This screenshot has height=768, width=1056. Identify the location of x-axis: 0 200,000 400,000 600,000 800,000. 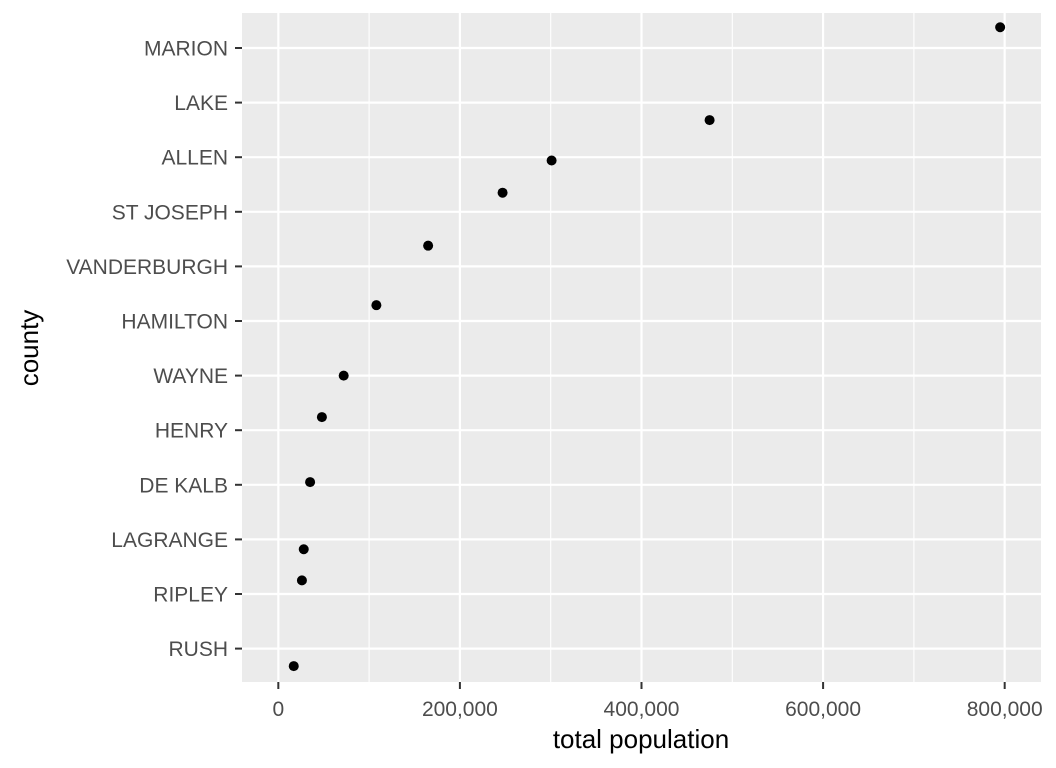
(657, 701).